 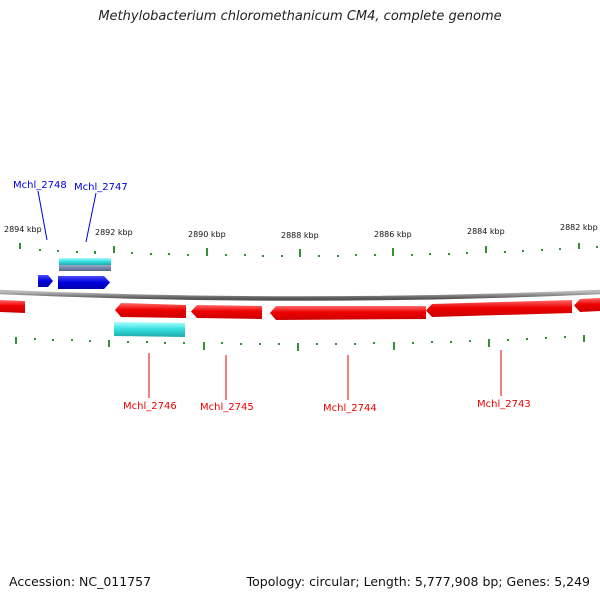 What do you see at coordinates (300, 235) in the screenshot?
I see `tick-label: 2888 kbp` at bounding box center [300, 235].